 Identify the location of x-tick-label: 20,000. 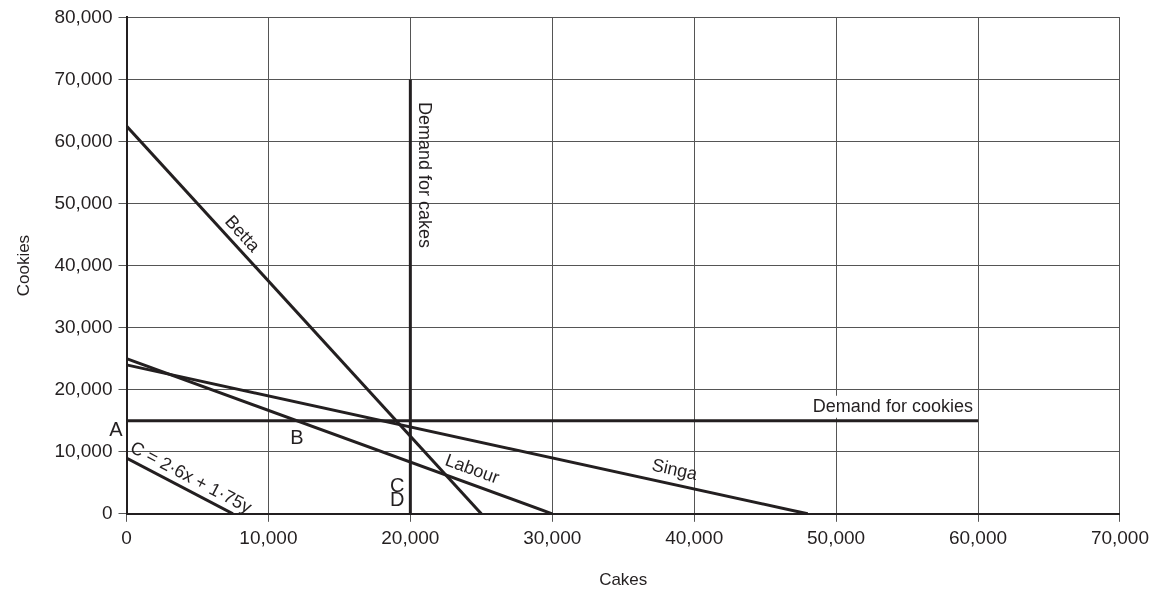
(410, 538).